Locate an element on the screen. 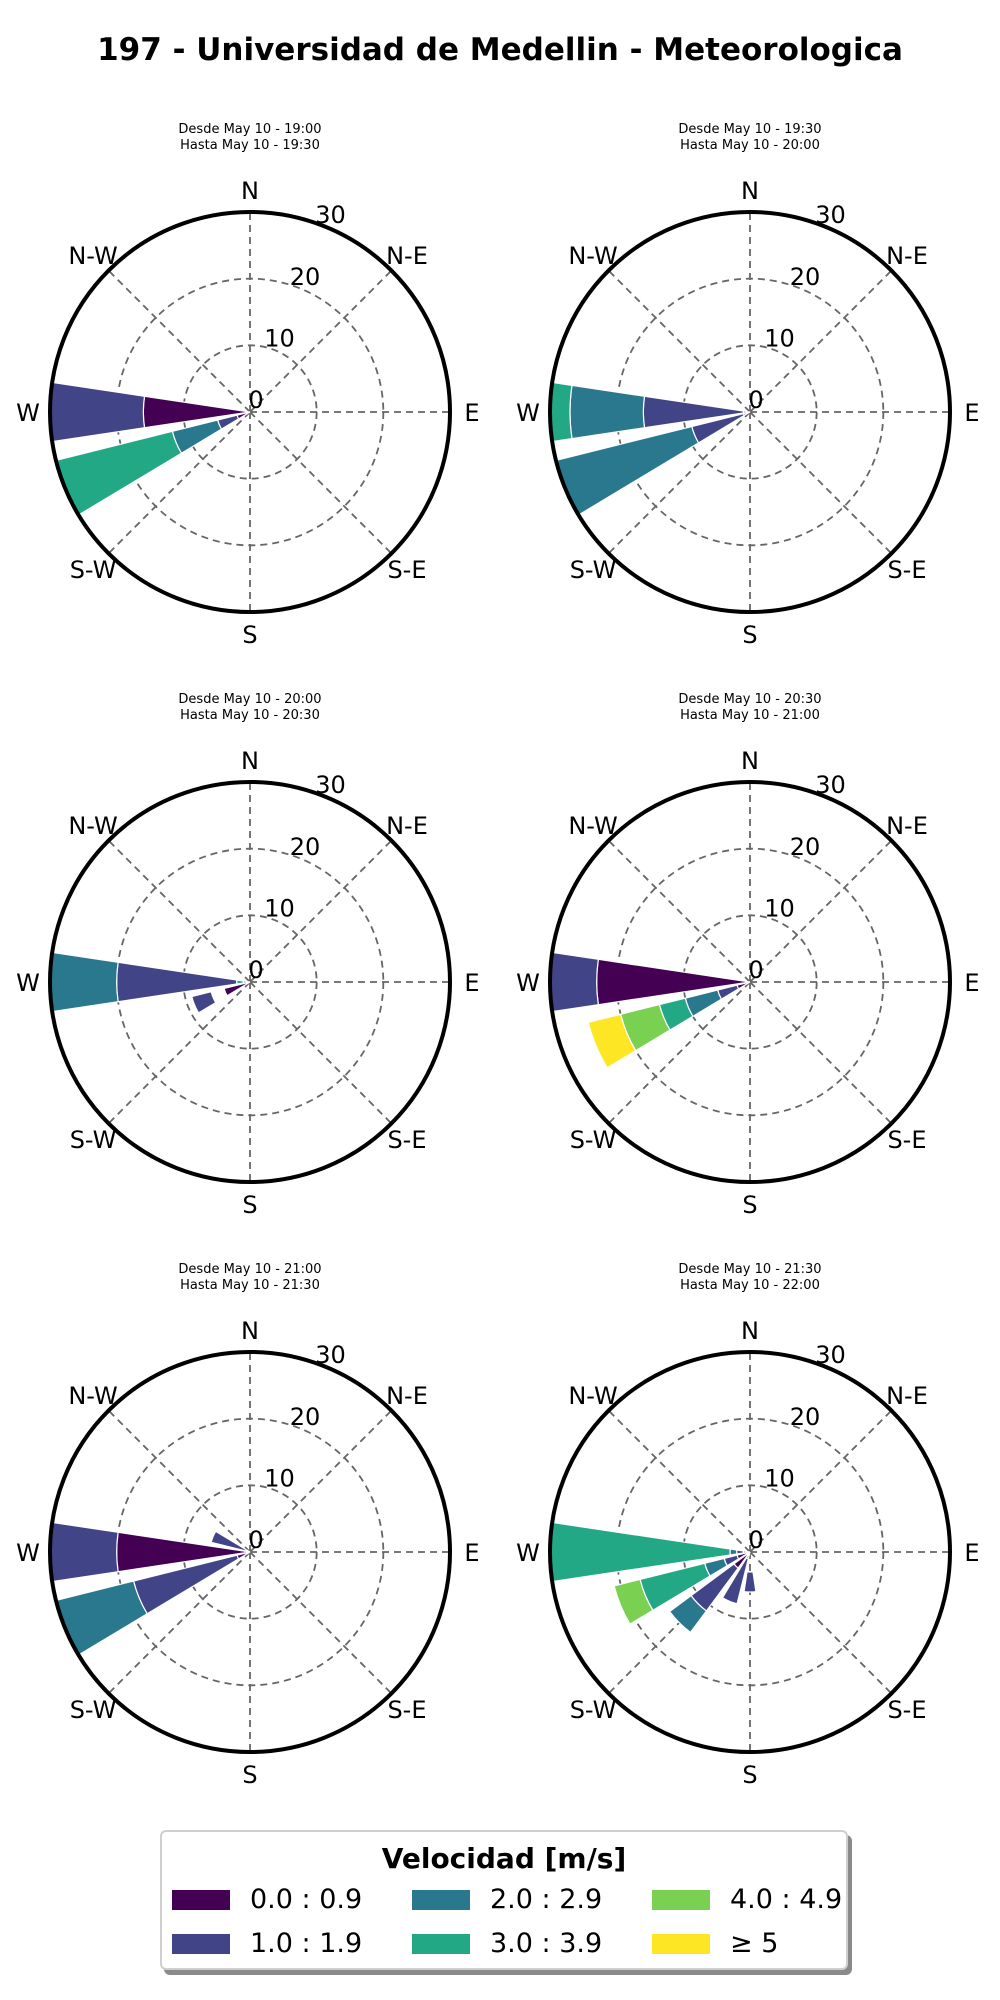 This screenshot has height=2000, width=1000. panel-subtitle-line2: Hasta May 10 - 21:00 is located at coordinates (750, 715).